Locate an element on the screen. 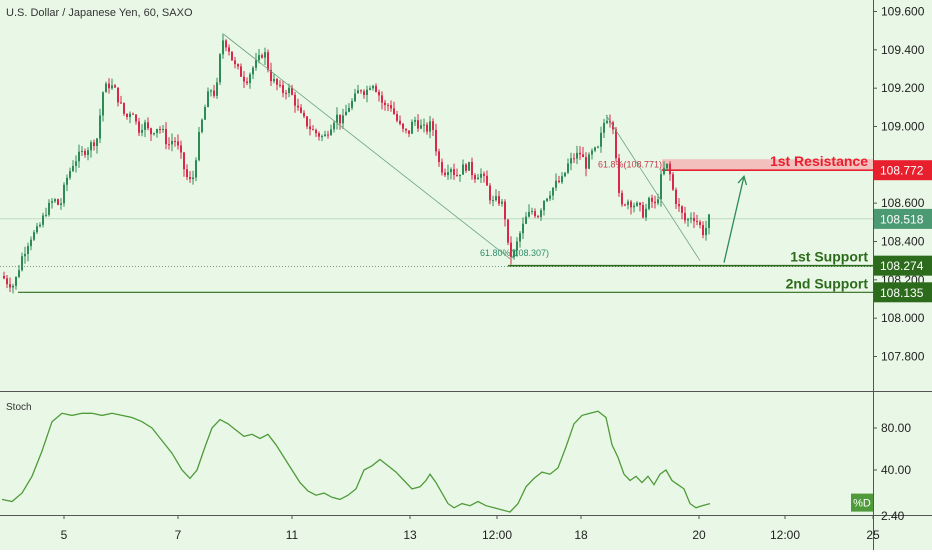  price-tick-label: 108.600 is located at coordinates (903, 203).